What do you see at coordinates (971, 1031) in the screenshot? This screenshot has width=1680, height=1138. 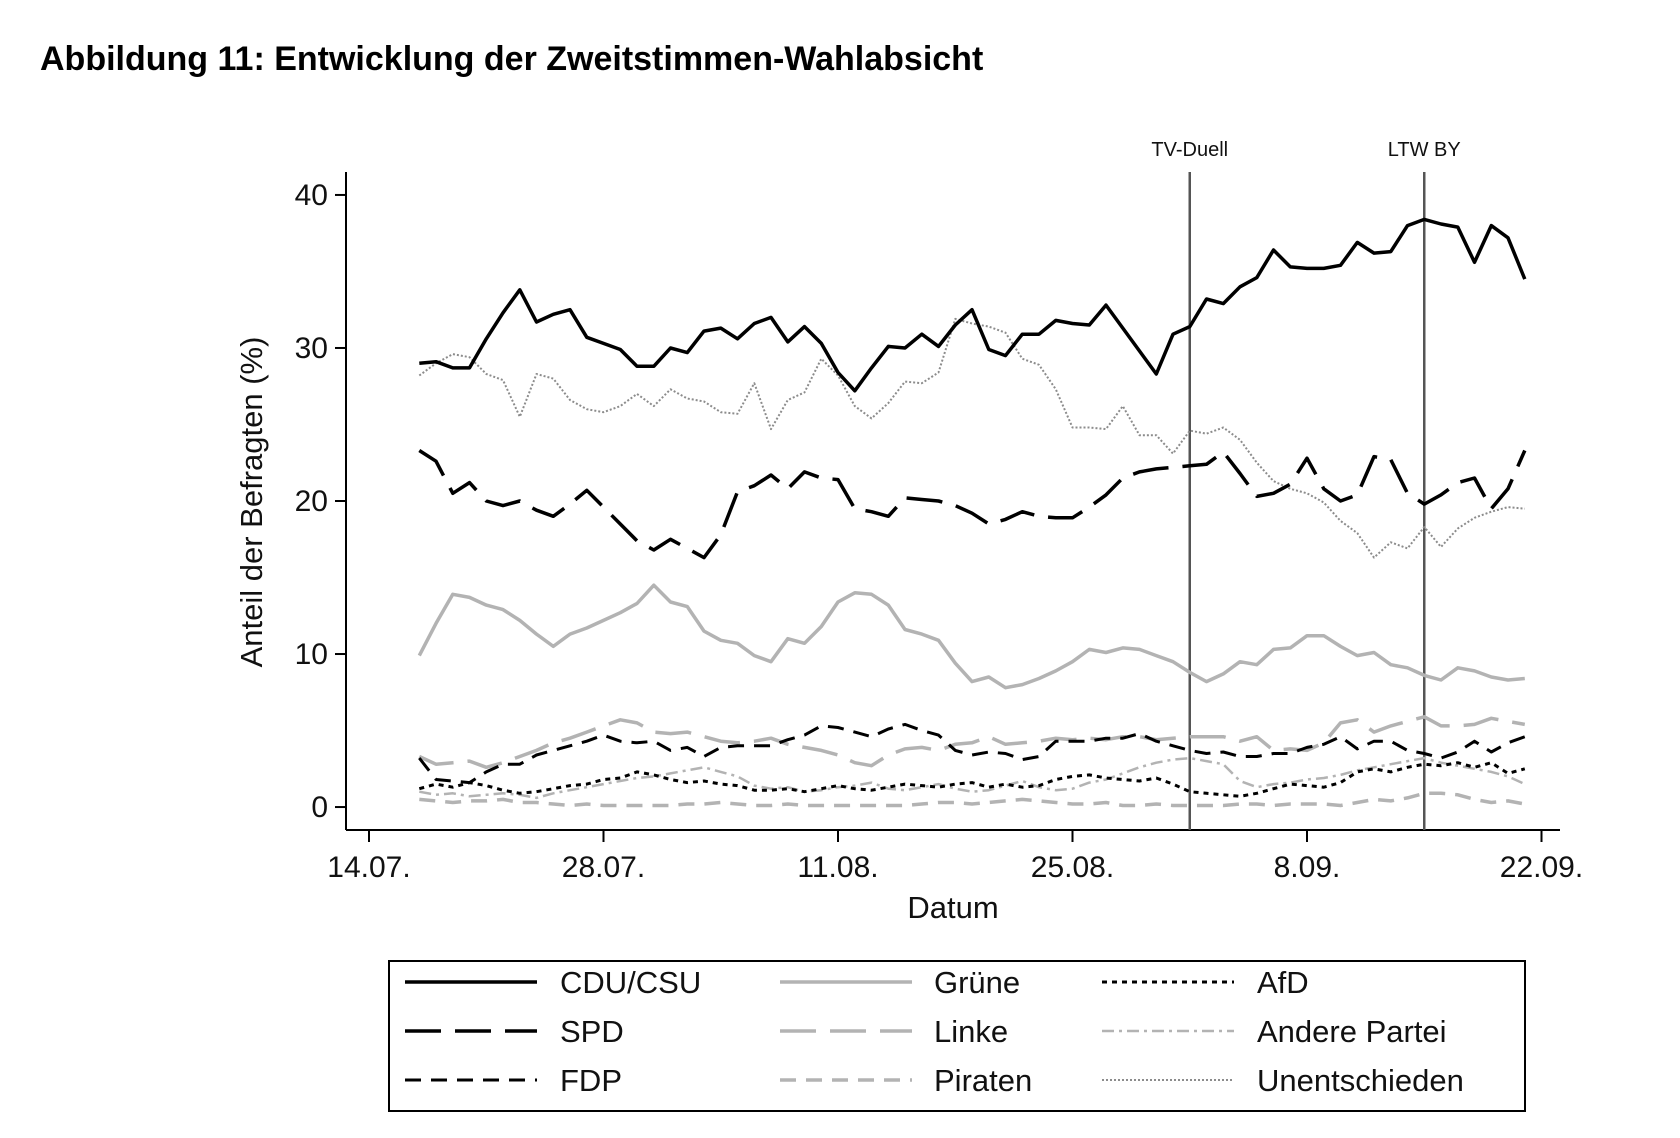 I see `legend-label: Linke` at bounding box center [971, 1031].